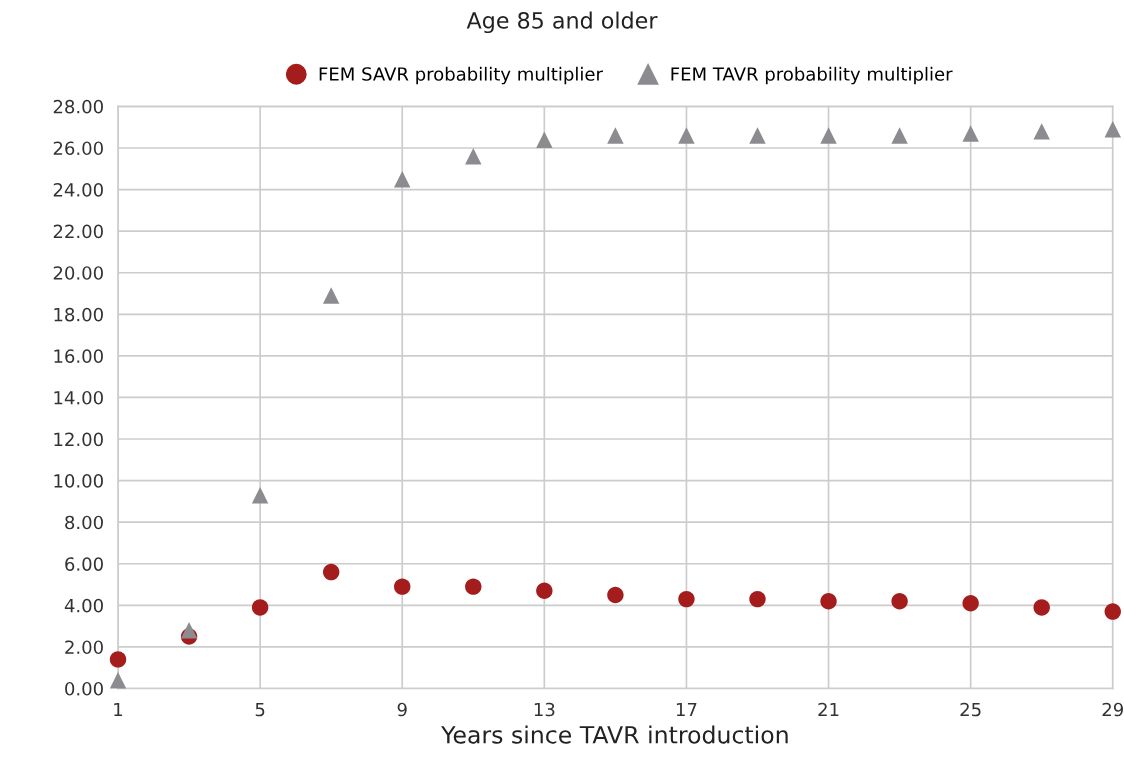 This screenshot has width=1124, height=771. I want to click on y-tick-label: 18.00, so click(78, 314).